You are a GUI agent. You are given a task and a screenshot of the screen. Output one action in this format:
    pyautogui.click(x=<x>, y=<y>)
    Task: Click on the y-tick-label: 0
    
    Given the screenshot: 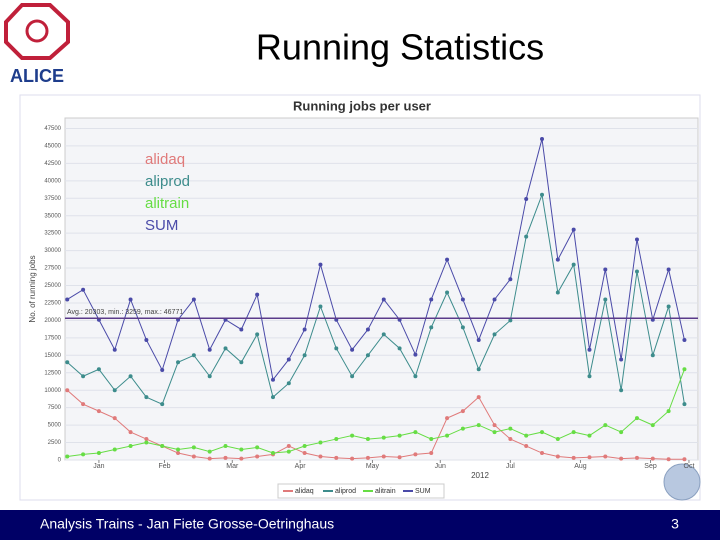 What is the action you would take?
    pyautogui.click(x=60, y=461)
    